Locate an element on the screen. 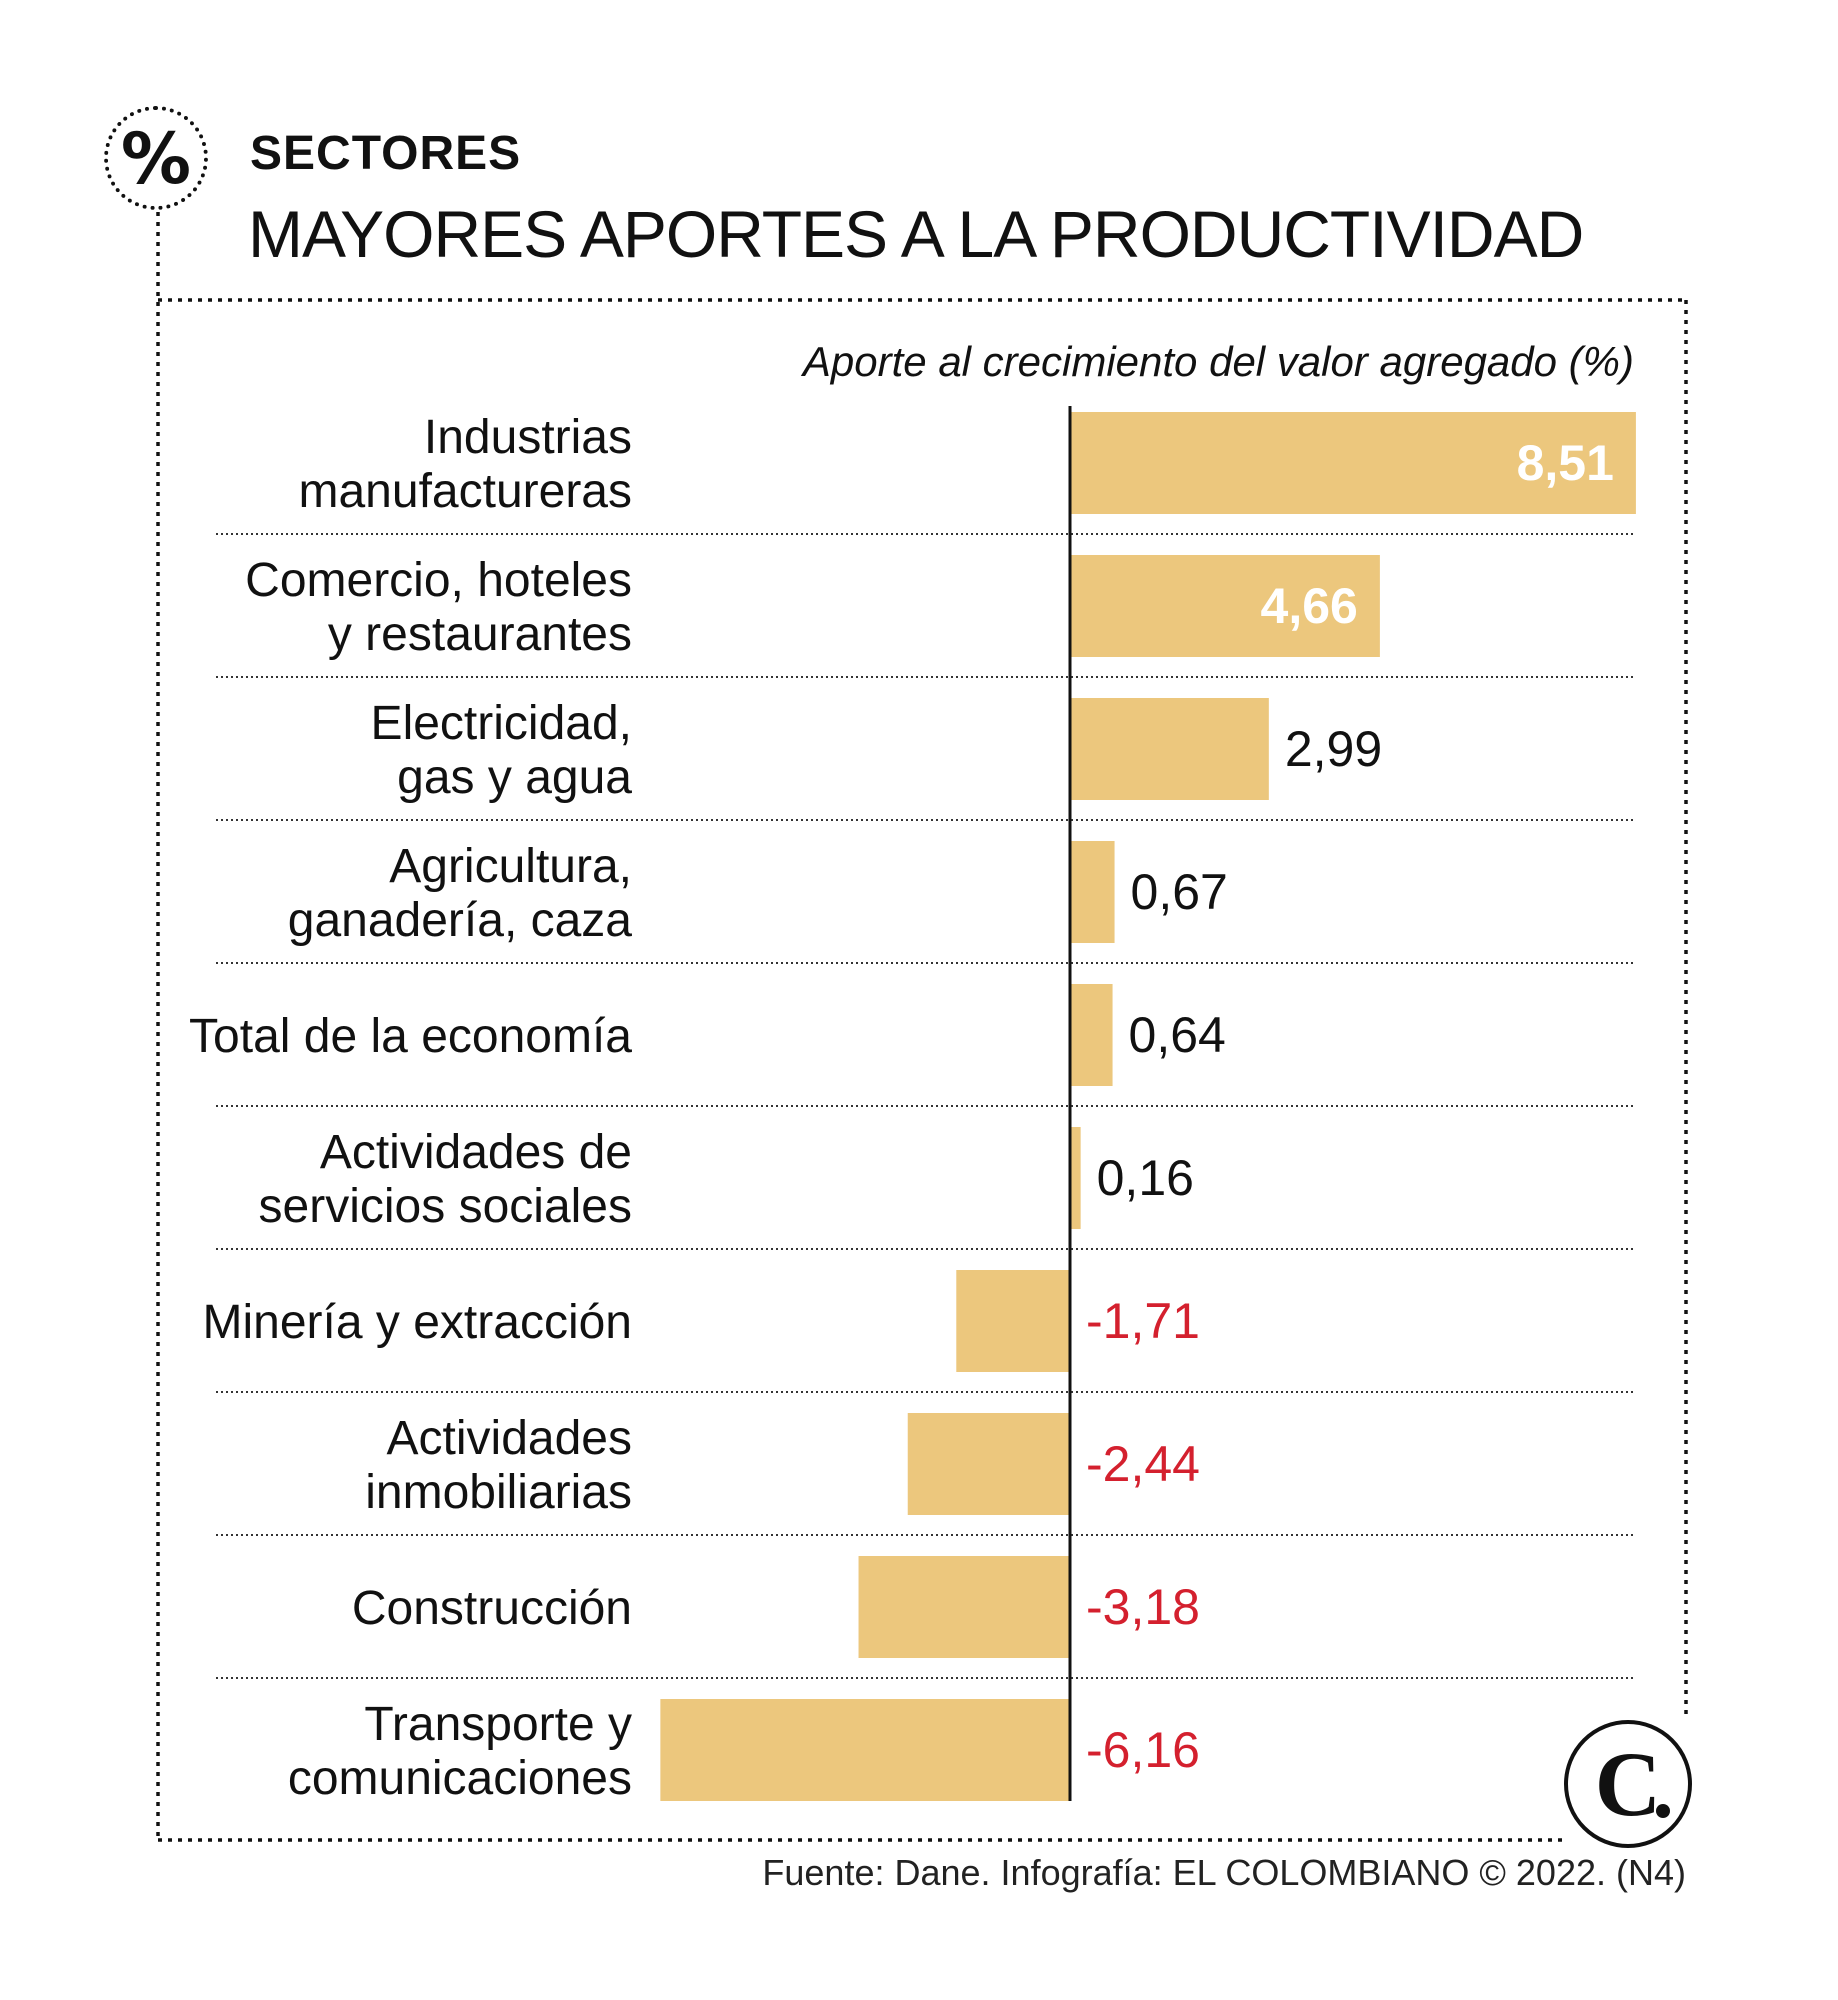  category-label: Transporte y is located at coordinates (498, 1724).